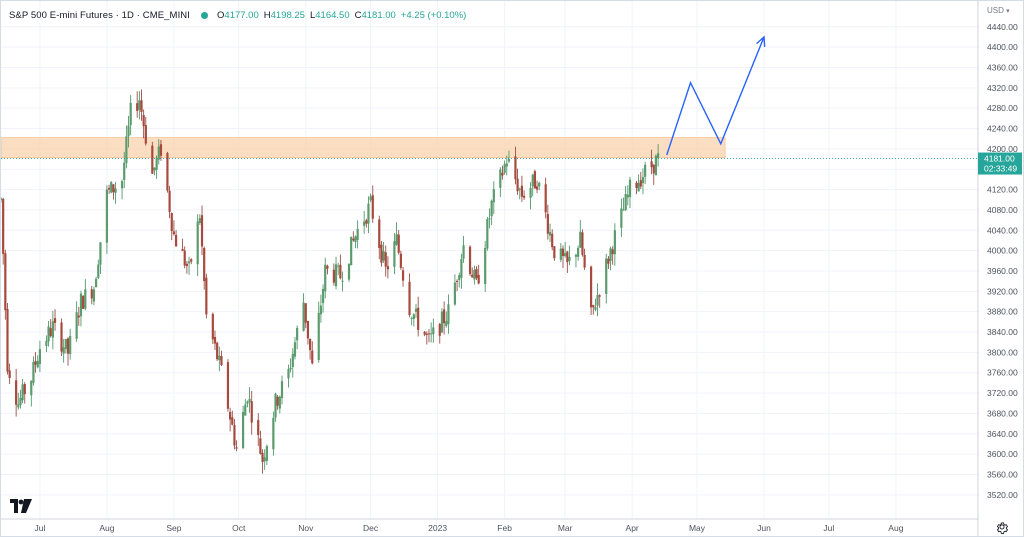  What do you see at coordinates (363, 147) in the screenshot?
I see `resistance-zone` at bounding box center [363, 147].